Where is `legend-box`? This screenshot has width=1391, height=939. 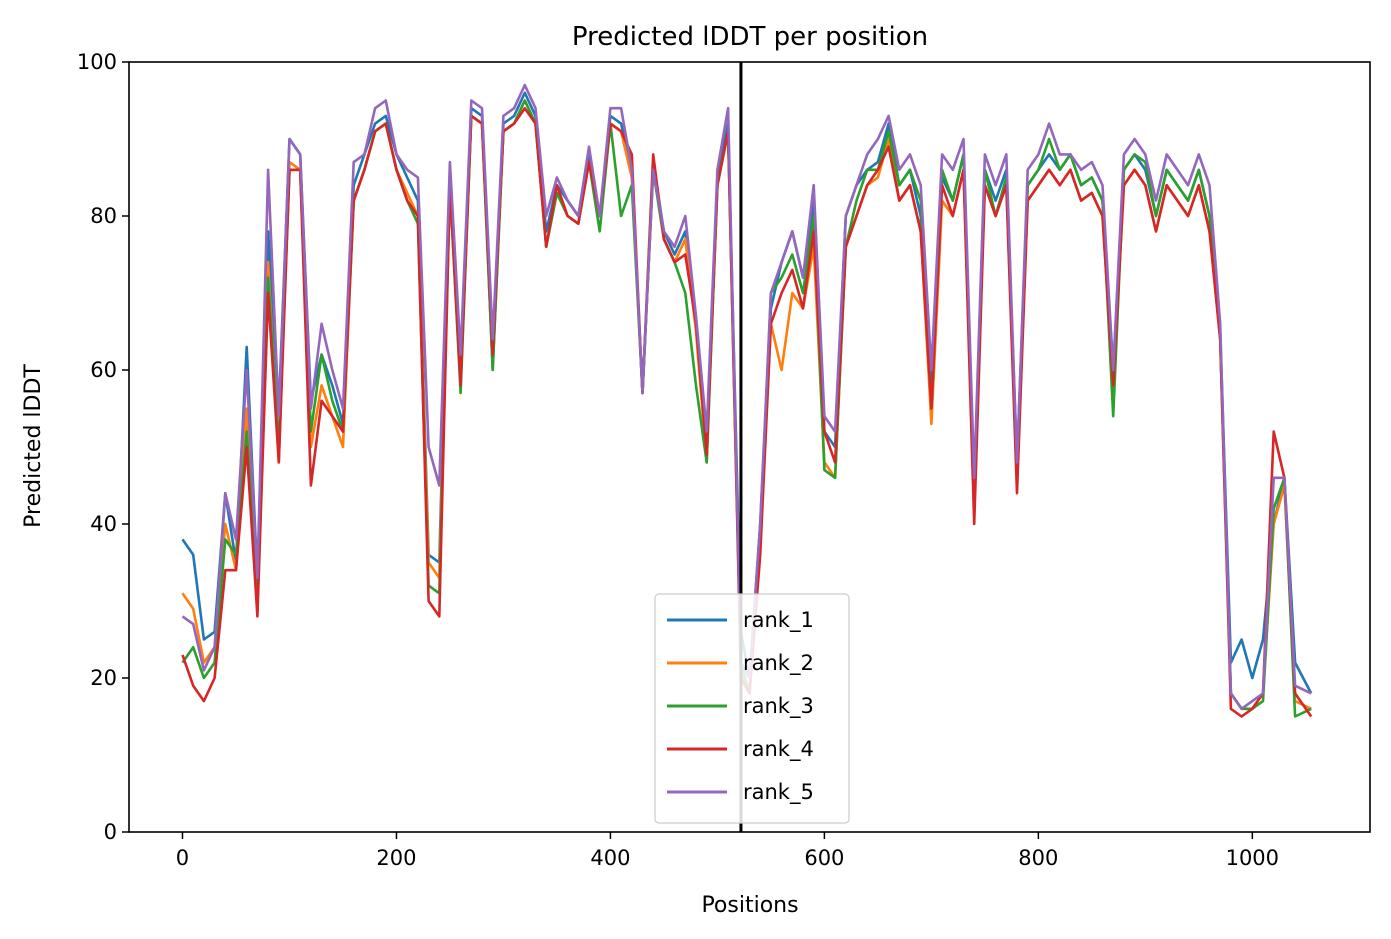
legend-box is located at coordinates (752, 708).